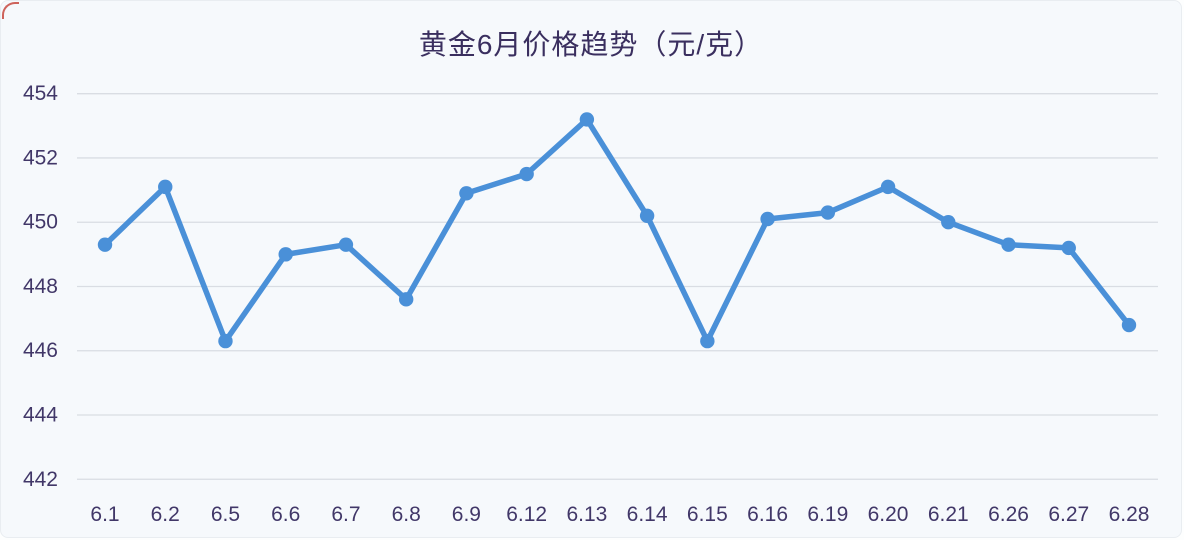 The height and width of the screenshot is (540, 1184). Describe the element at coordinates (526, 514) in the screenshot. I see `x-tick-label: 6.12` at that location.